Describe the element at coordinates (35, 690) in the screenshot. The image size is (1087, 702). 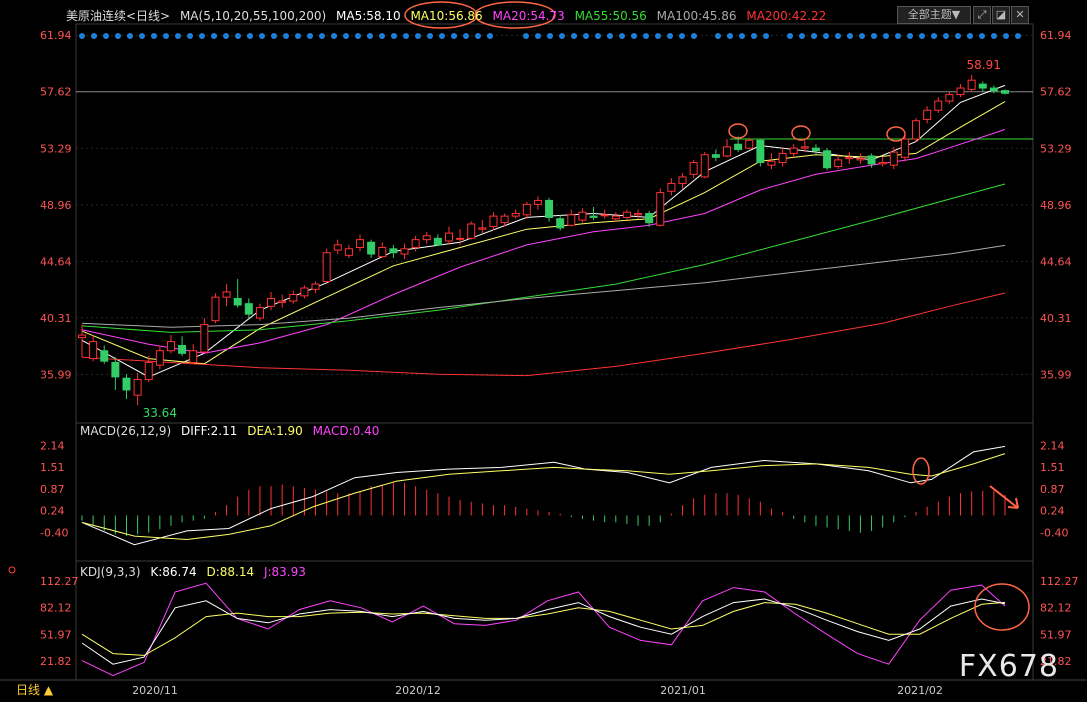
I see `period-selector: 日线 ▲` at that location.